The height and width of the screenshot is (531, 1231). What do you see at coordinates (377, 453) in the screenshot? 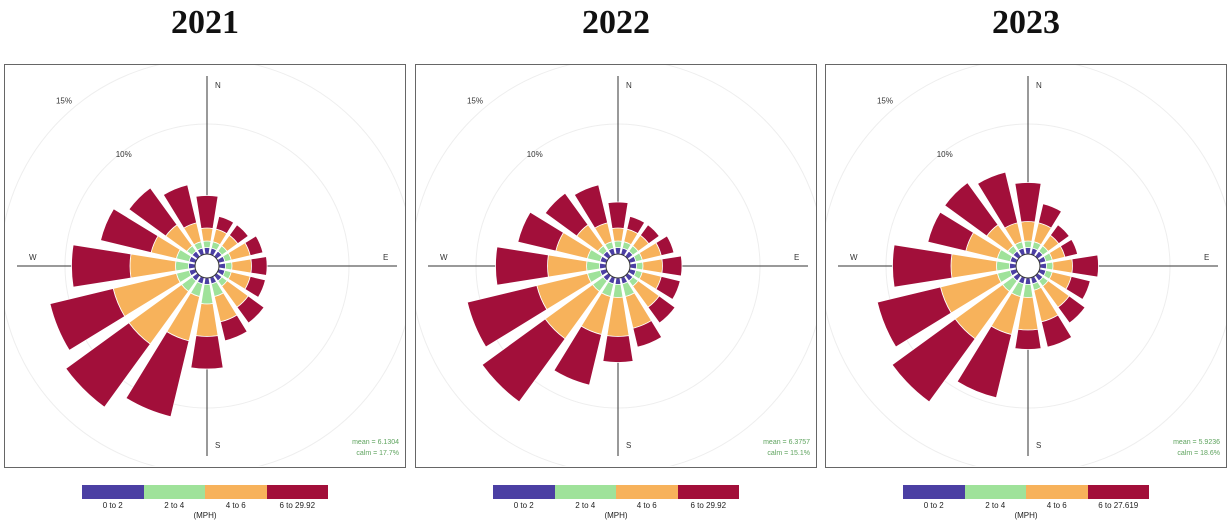
I see `calm-stat: calm = 17.7%` at bounding box center [377, 453].